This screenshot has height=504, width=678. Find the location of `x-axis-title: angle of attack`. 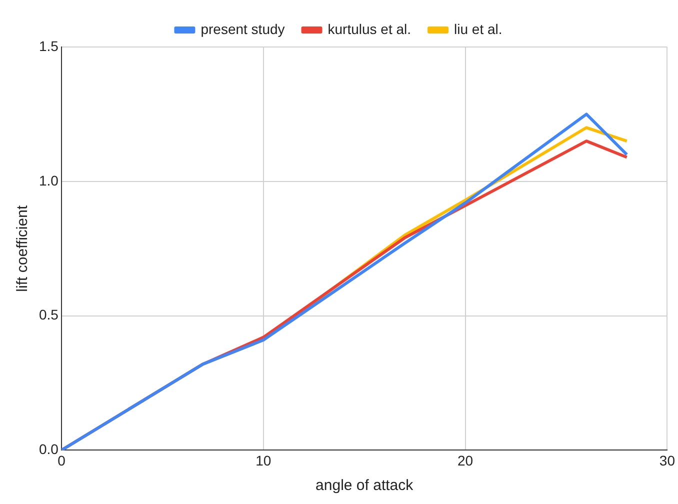

x-axis-title: angle of attack is located at coordinates (365, 485).